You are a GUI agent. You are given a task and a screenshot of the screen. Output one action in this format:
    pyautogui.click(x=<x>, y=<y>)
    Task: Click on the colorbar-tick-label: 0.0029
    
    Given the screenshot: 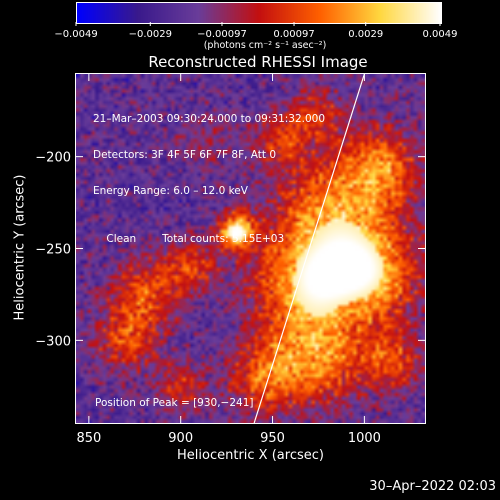 What is the action you would take?
    pyautogui.click(x=365, y=34)
    